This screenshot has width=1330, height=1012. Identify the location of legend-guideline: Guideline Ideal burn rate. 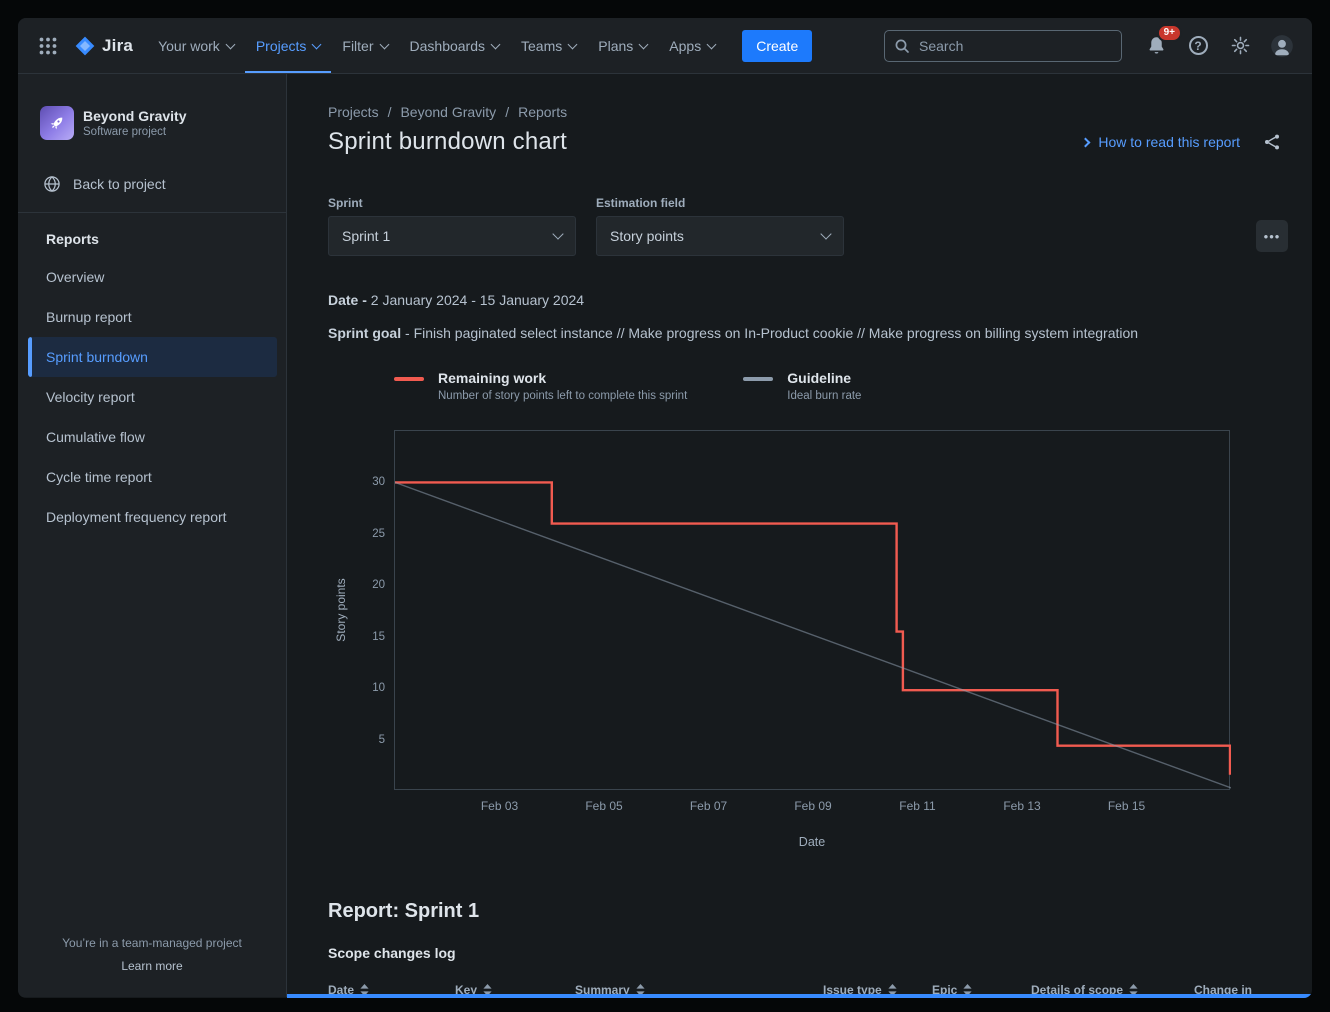
(802, 385).